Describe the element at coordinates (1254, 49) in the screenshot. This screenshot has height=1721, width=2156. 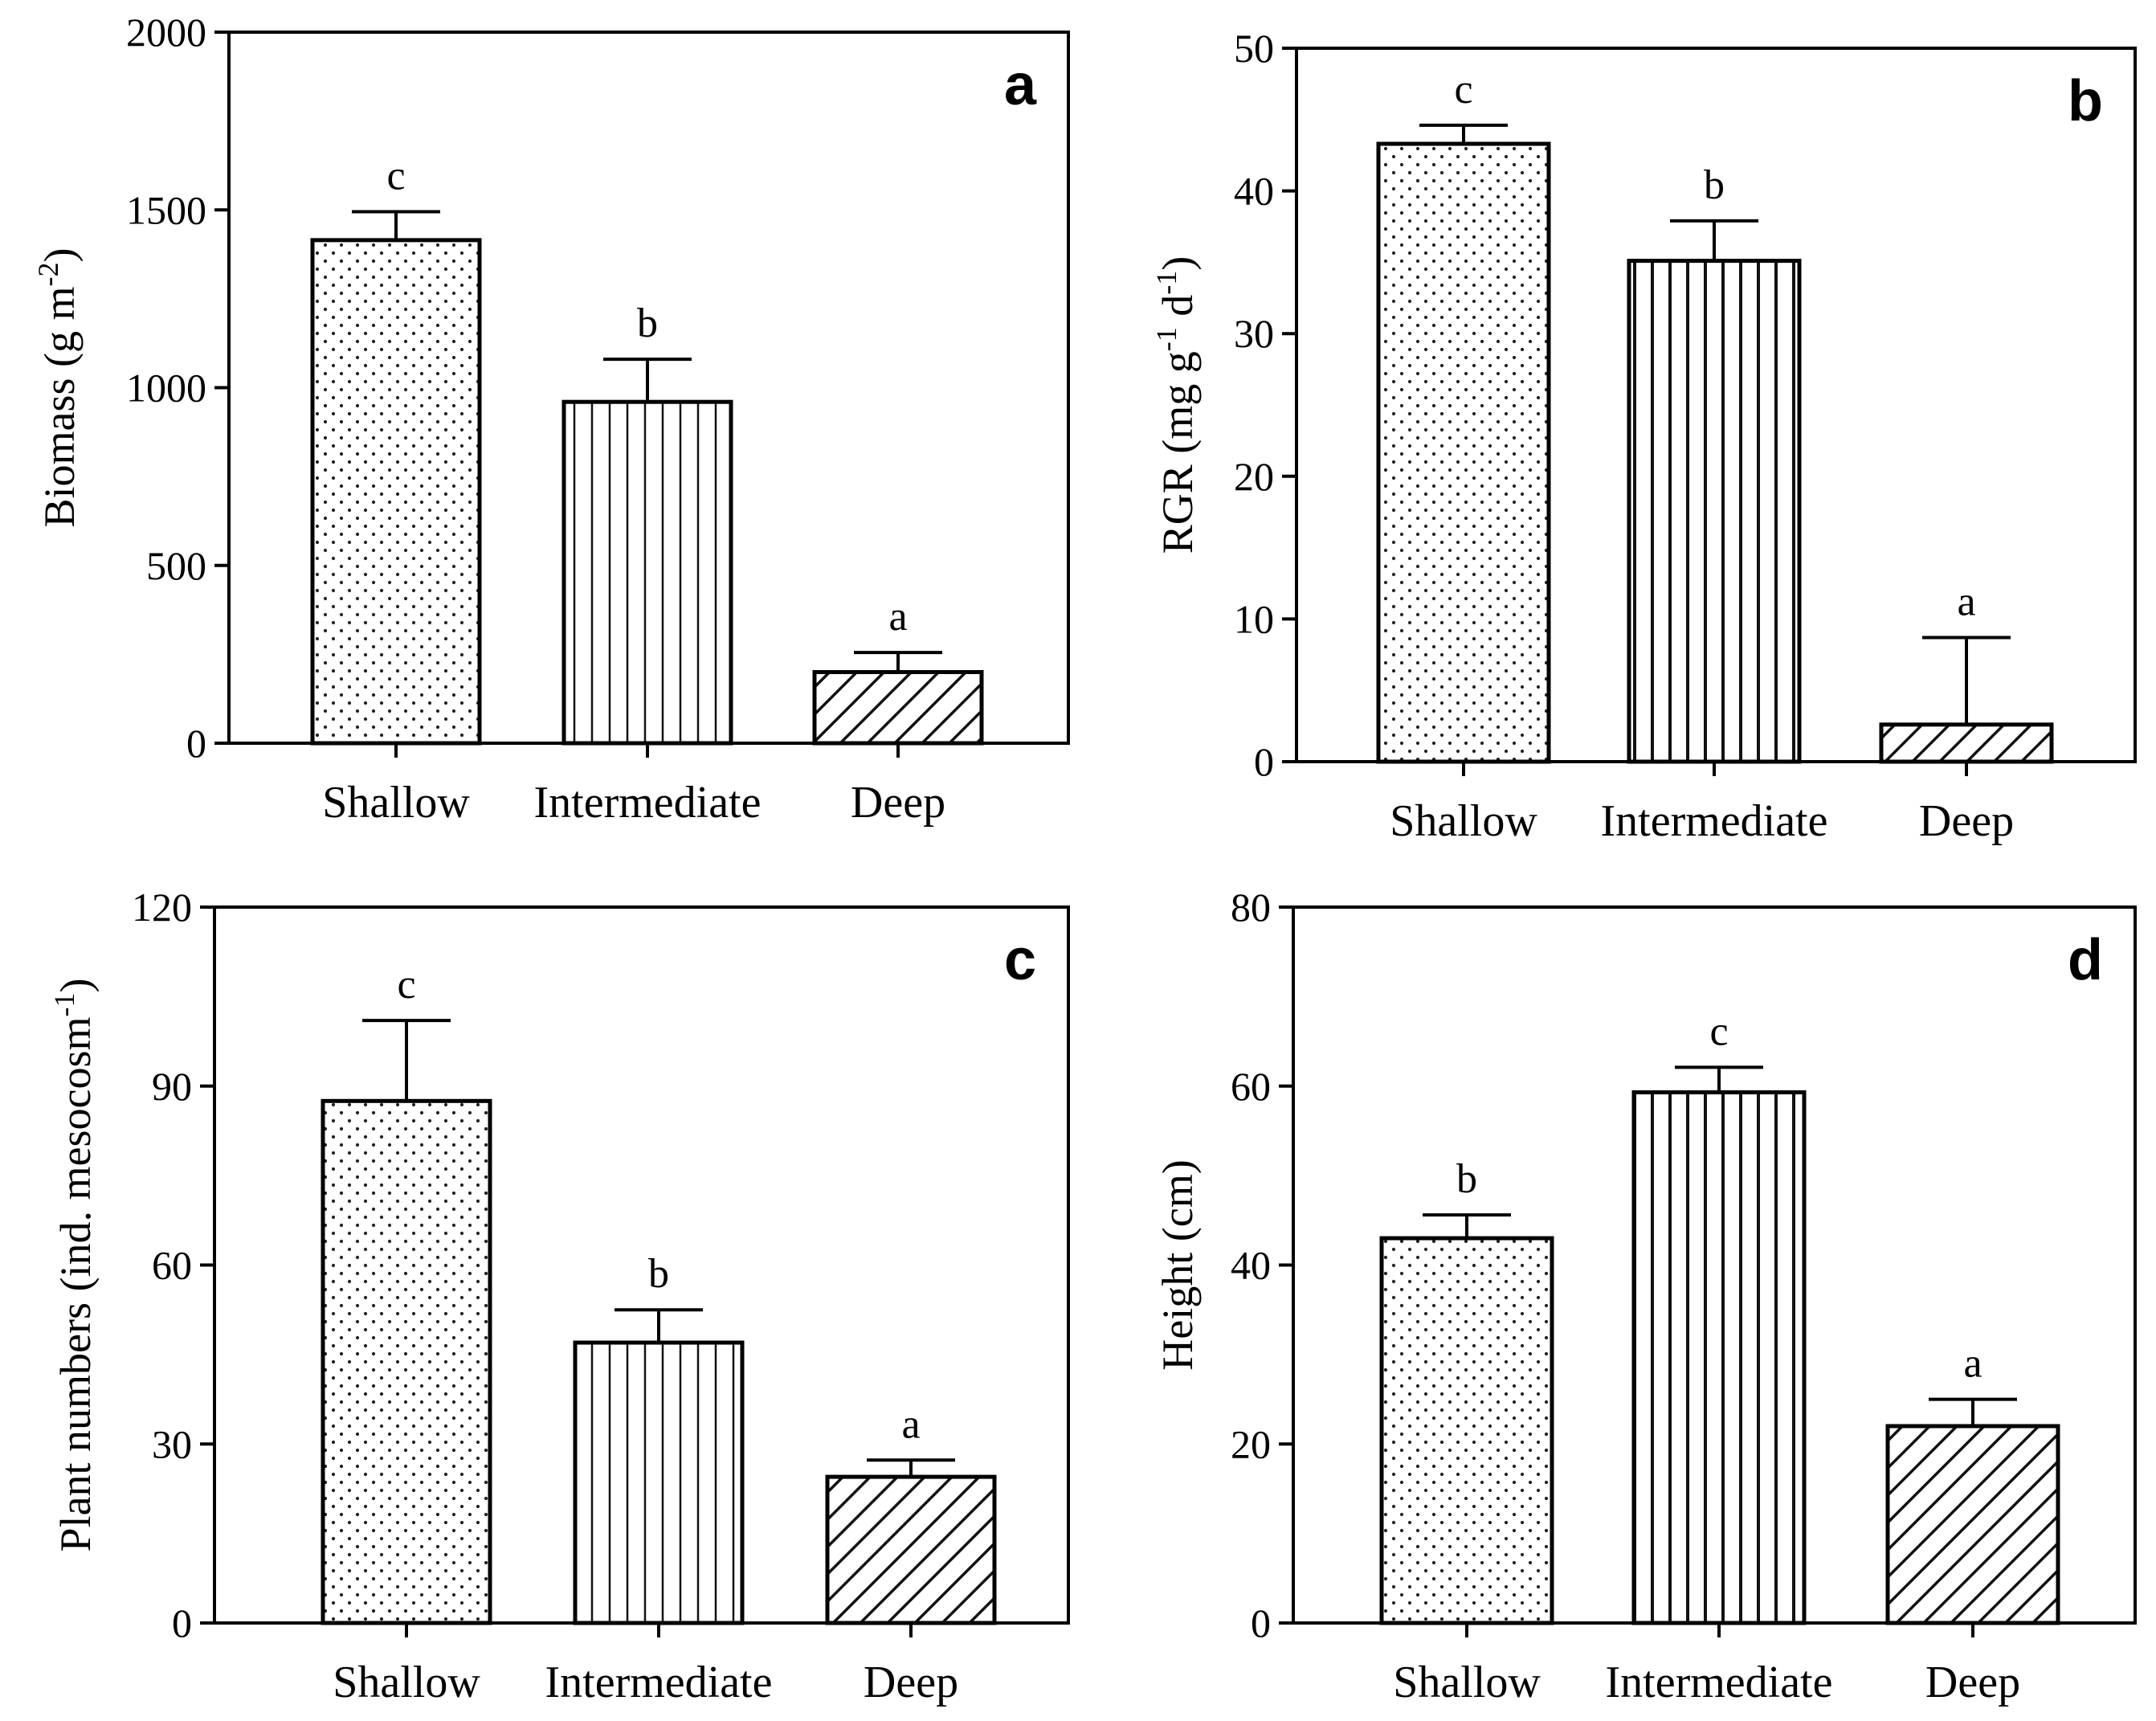
I see `y-tick-label: 50` at that location.